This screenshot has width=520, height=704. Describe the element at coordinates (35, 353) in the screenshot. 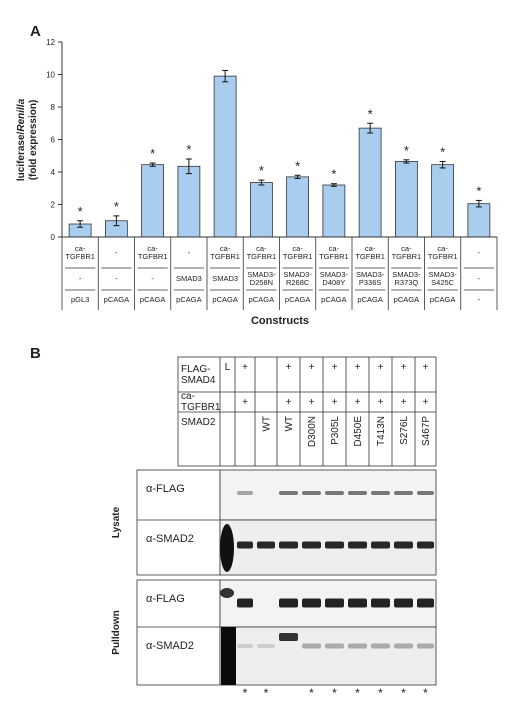

I see `panel-label: B` at that location.